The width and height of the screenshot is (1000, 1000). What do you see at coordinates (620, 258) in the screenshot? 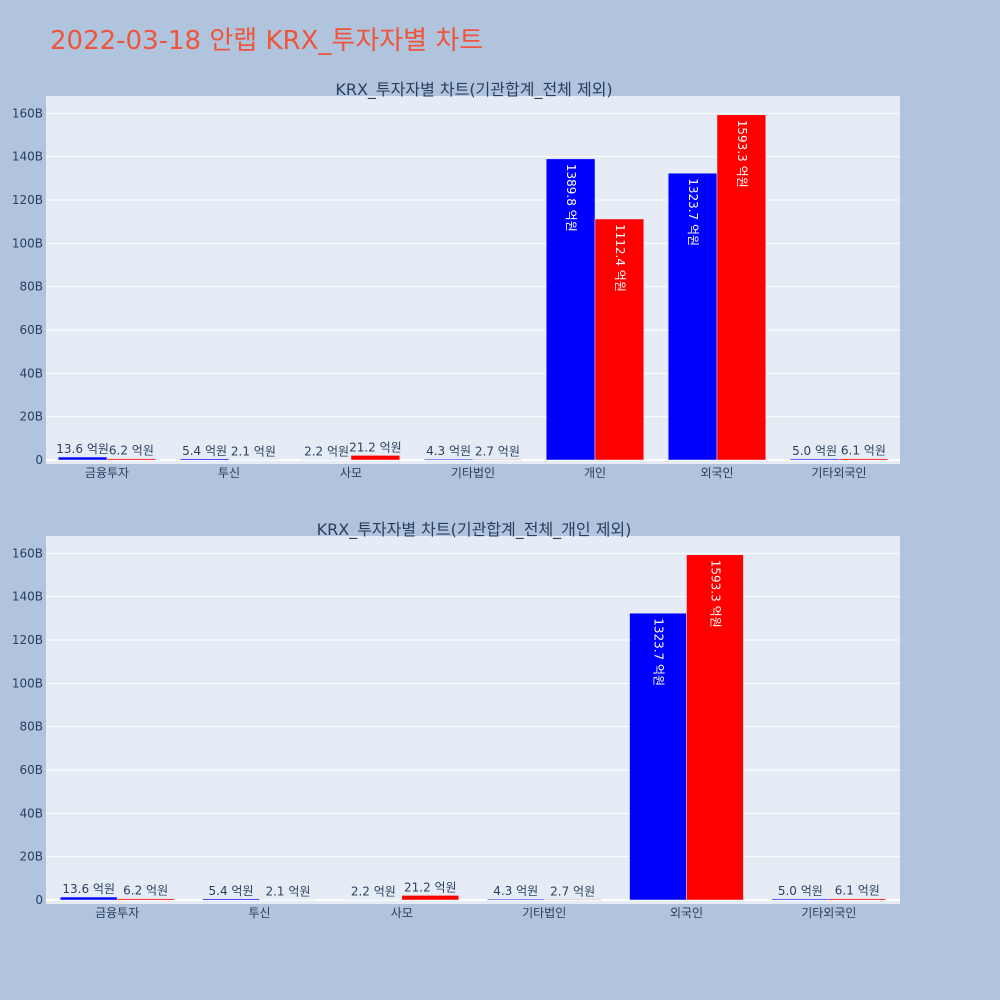
I see `bar-value-label: 1112.4 억원` at bounding box center [620, 258].